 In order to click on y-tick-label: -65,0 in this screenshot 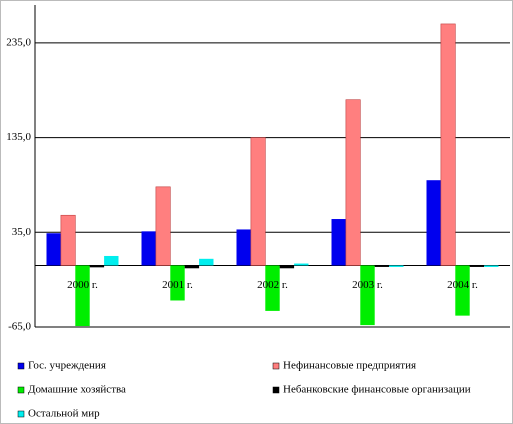, I will do `click(19, 327)`.